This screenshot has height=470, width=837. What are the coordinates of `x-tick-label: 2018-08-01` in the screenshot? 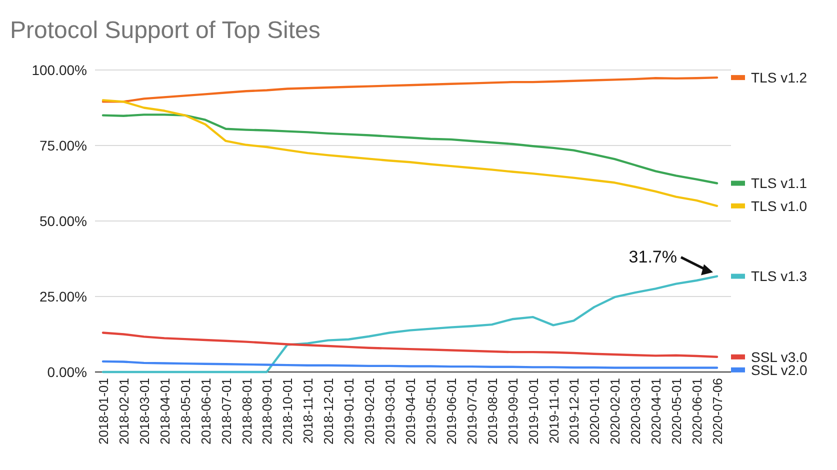 It's located at (246, 411).